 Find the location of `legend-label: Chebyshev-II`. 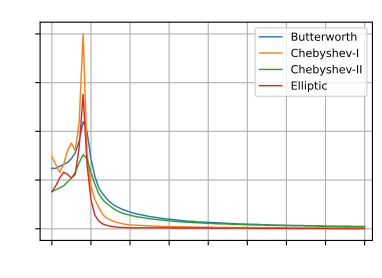

legend-label: Chebyshev-II is located at coordinates (326, 70).